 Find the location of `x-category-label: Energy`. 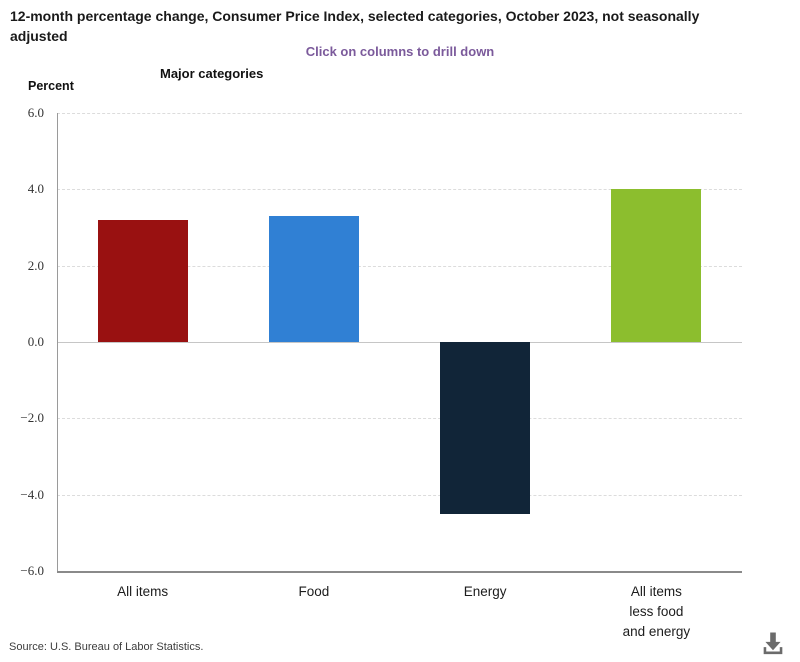

x-category-label: Energy is located at coordinates (485, 591).